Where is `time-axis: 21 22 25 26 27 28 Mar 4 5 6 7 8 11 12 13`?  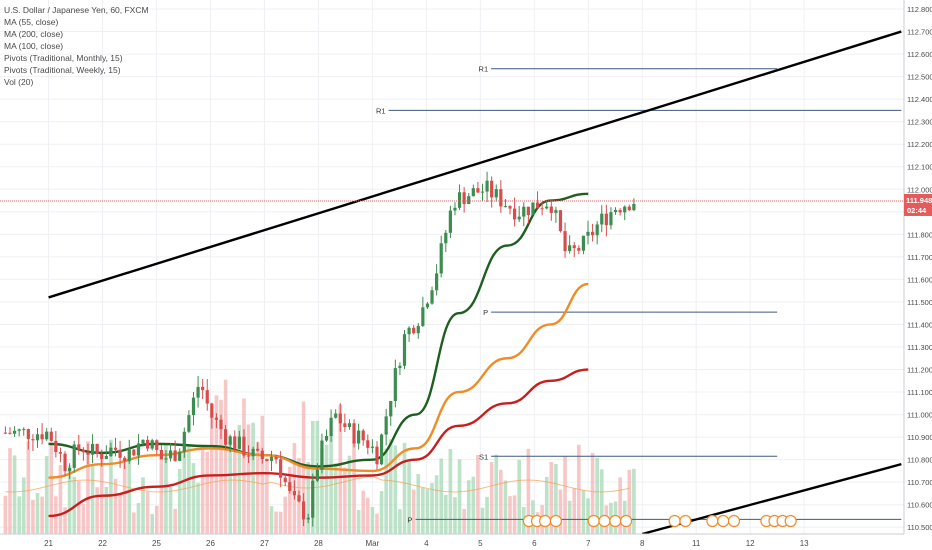
time-axis: 21 22 25 26 27 28 Mar 4 5 6 7 8 11 12 13 is located at coordinates (426, 543).